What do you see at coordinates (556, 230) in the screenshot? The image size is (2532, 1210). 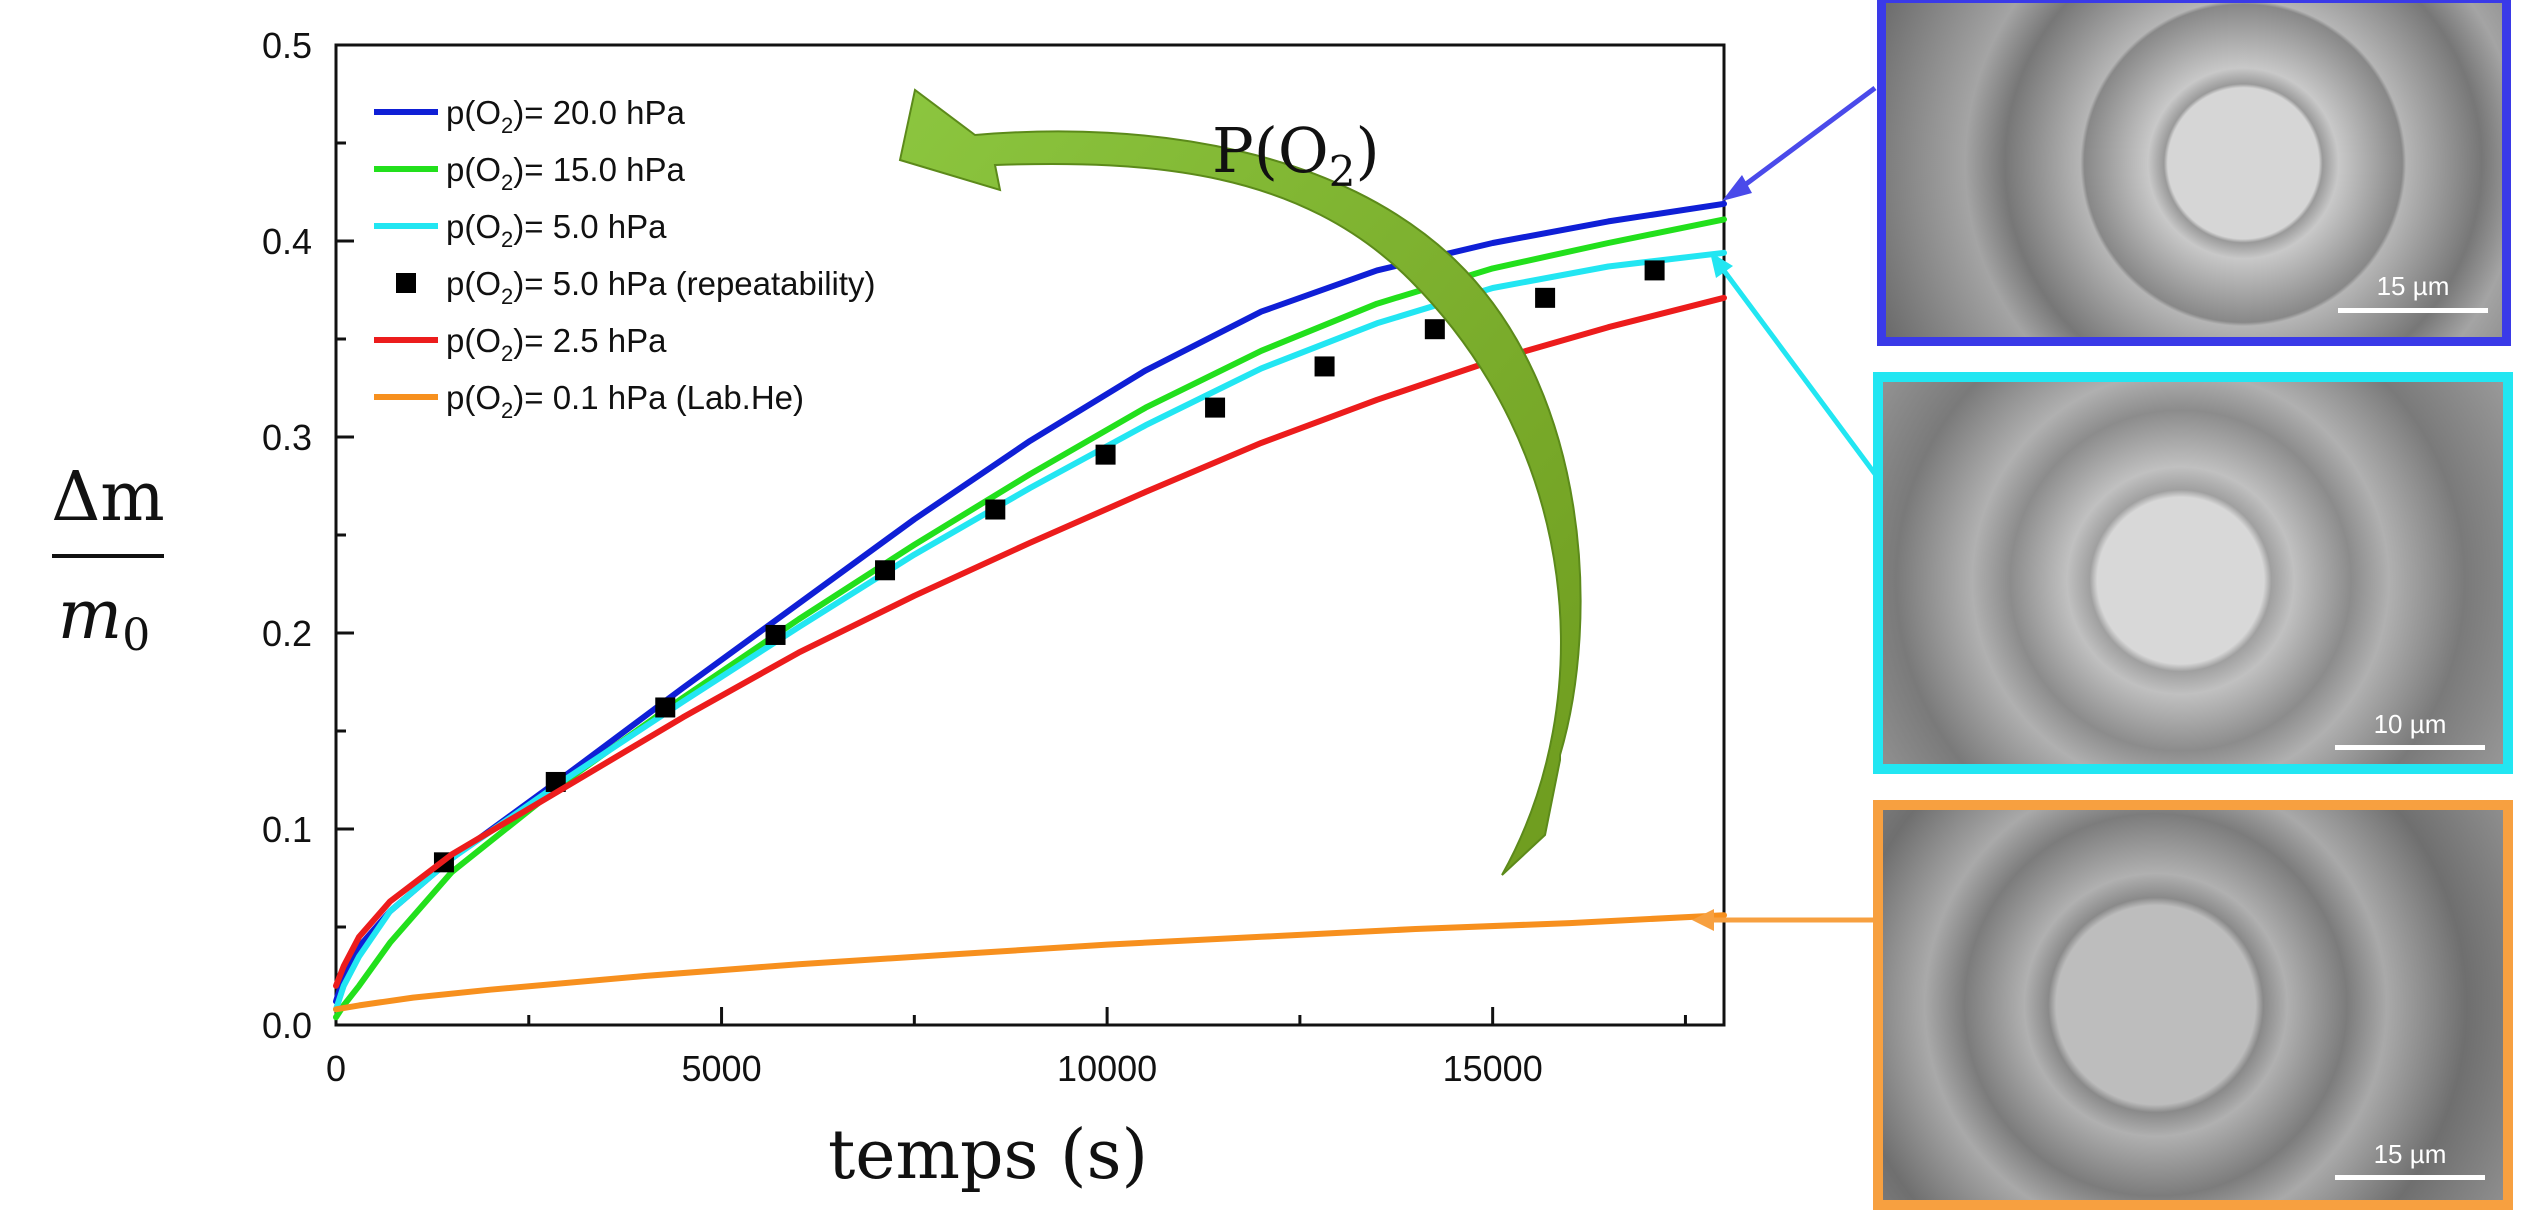 I see `legend-label: p(O2)= 5.0 hPa` at bounding box center [556, 230].